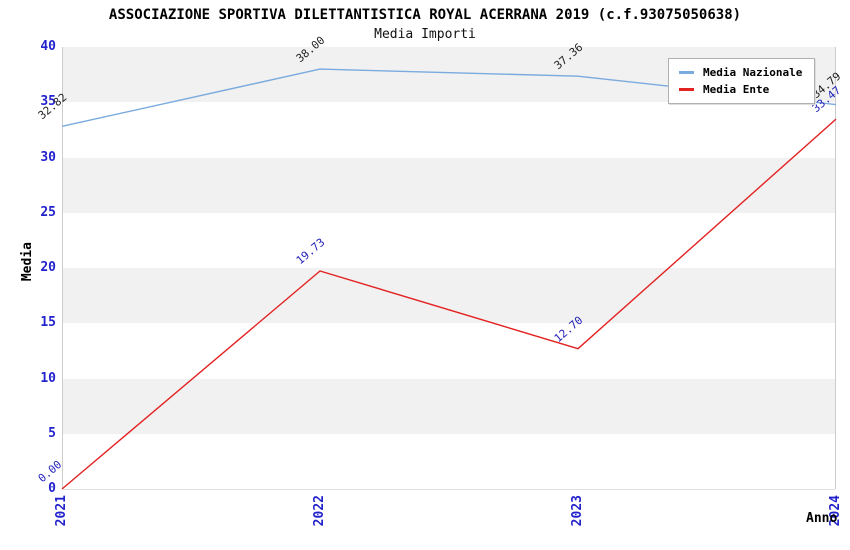 The height and width of the screenshot is (550, 850). Describe the element at coordinates (52, 488) in the screenshot. I see `y-tick-label: 0` at that location.